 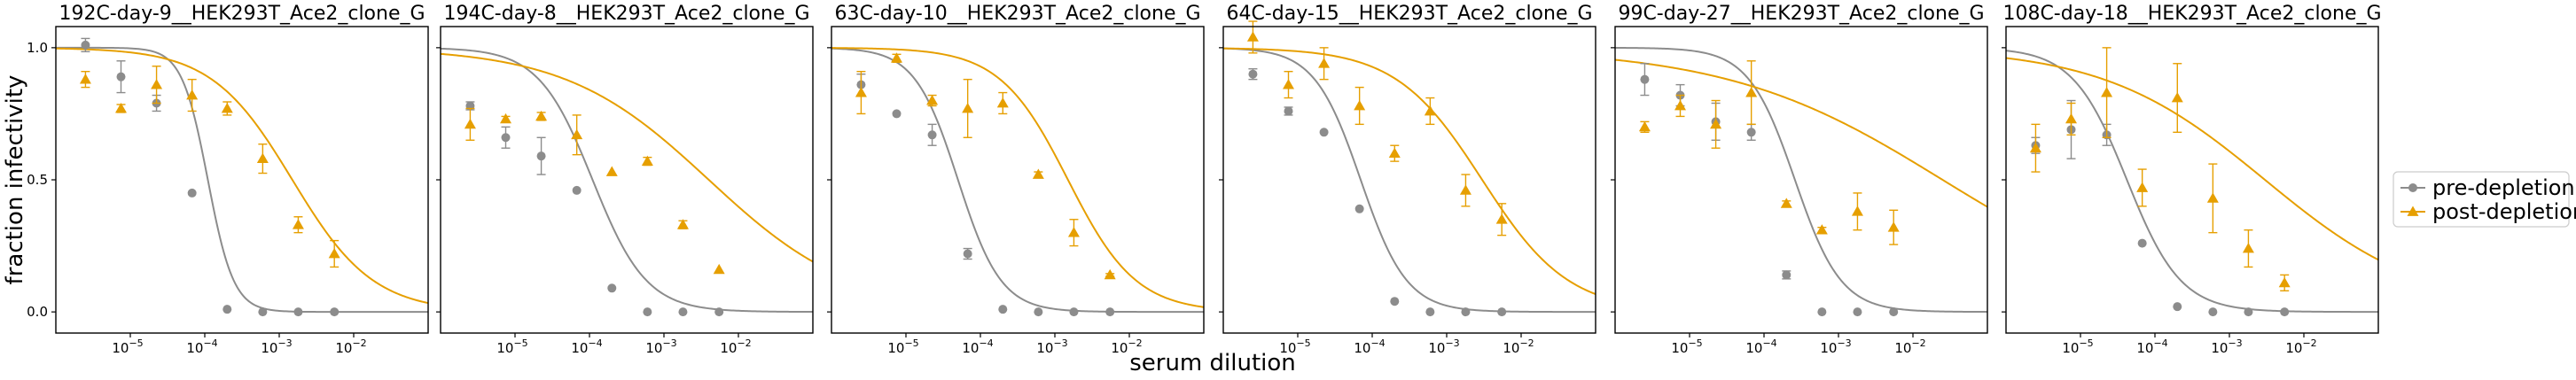 What do you see at coordinates (37, 180) in the screenshot?
I see `y-tick-label: 0.5` at bounding box center [37, 180].